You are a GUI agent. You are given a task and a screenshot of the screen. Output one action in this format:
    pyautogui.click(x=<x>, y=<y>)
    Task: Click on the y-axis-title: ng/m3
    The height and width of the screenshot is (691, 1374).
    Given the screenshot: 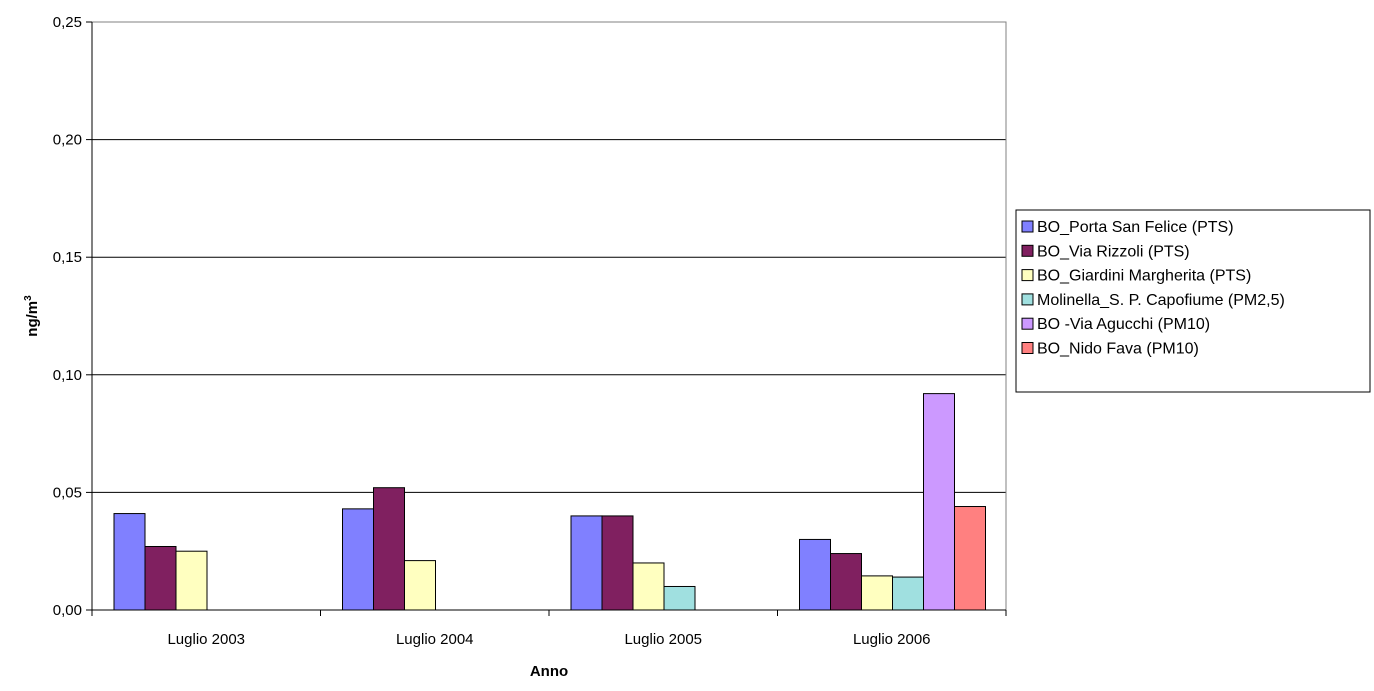 What is the action you would take?
    pyautogui.click(x=32, y=316)
    